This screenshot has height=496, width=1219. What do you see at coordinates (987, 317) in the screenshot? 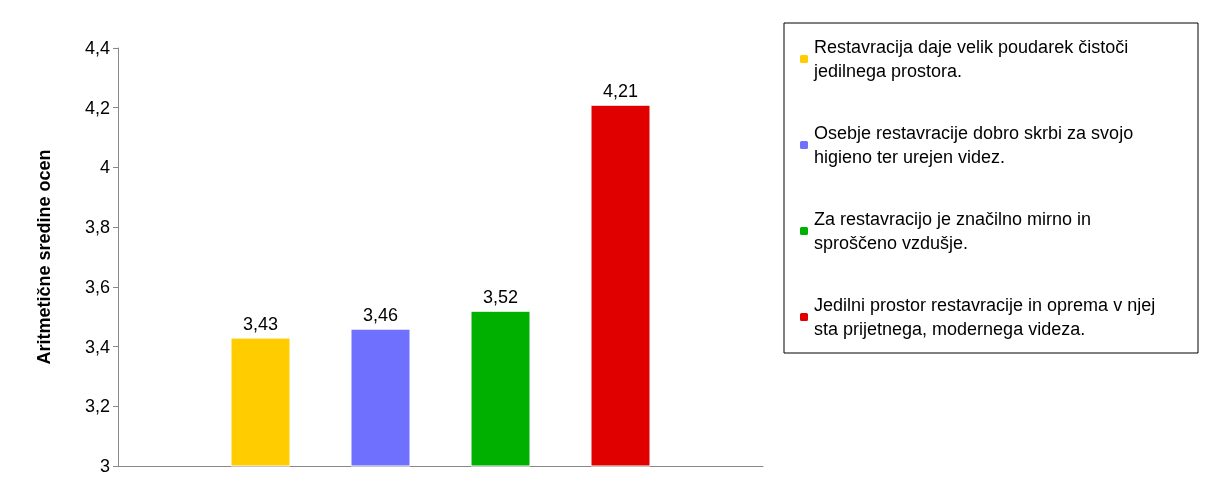
I see `legend-label: Jedilni prostor restavracije in oprema v njej sta prijetnega, modernega videza.` at bounding box center [987, 317].